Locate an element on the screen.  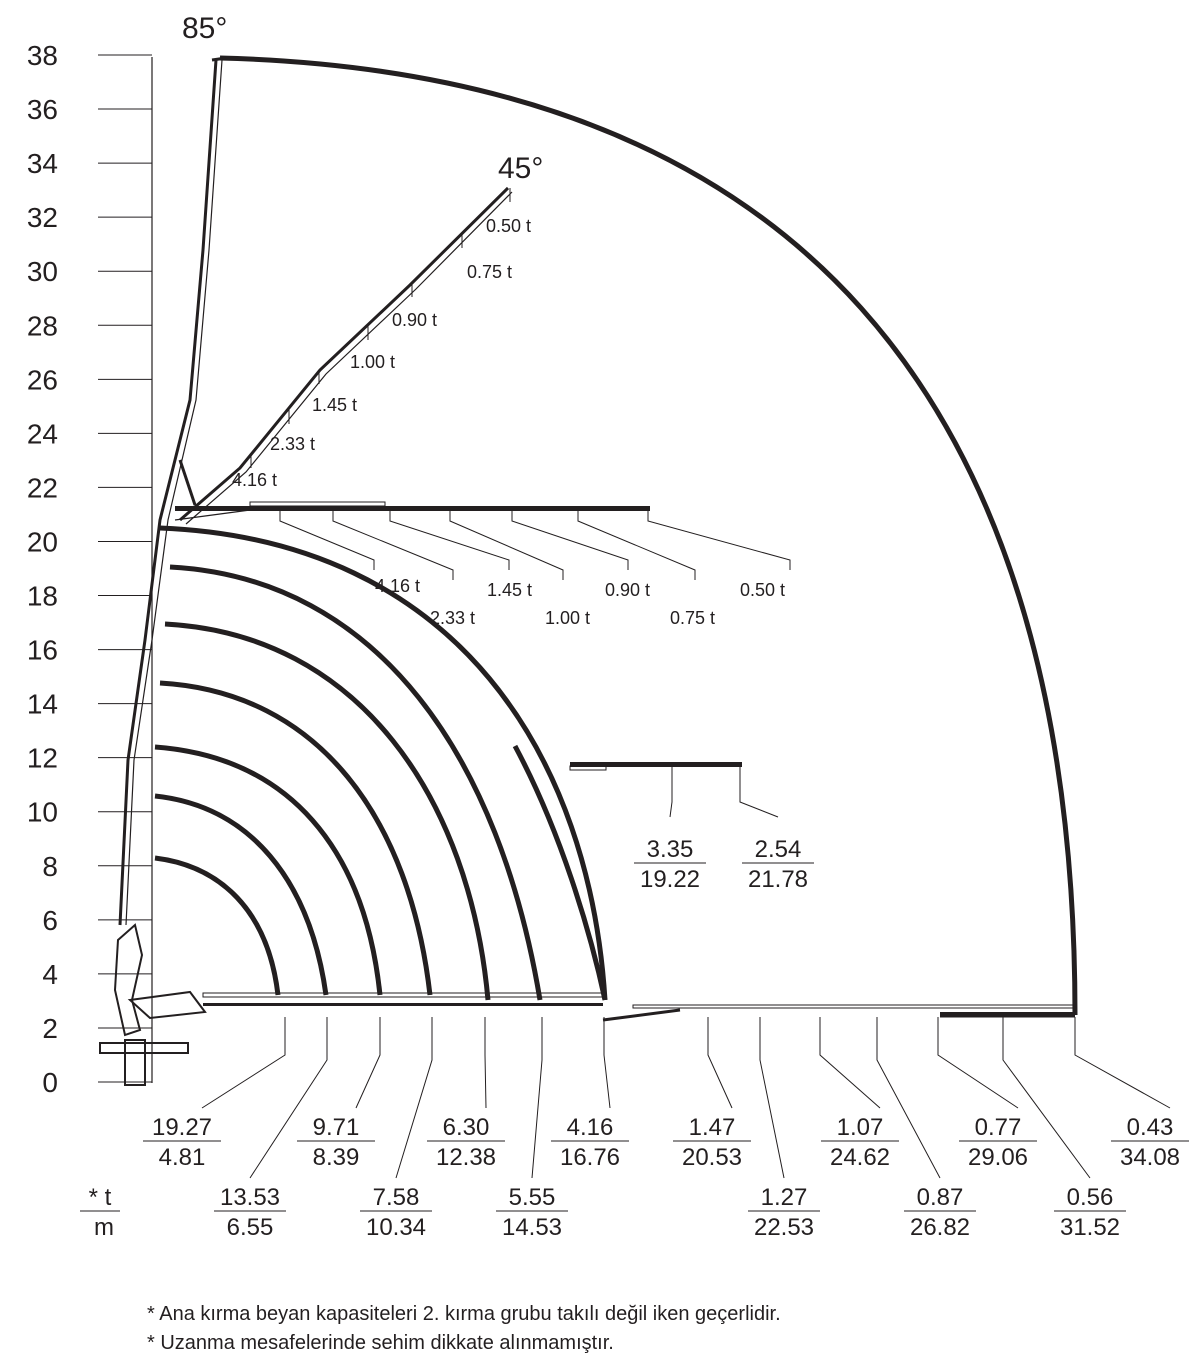
load-m: 24.62 is located at coordinates (860, 1157).